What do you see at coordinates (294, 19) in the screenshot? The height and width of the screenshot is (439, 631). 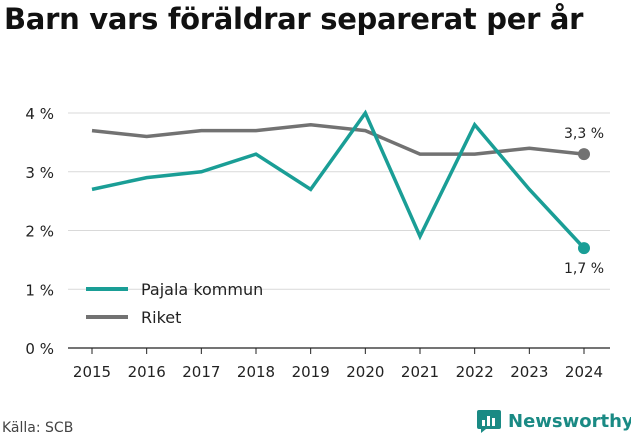 I see `chart-title: Barn vars föräldrar separerat per år` at bounding box center [294, 19].